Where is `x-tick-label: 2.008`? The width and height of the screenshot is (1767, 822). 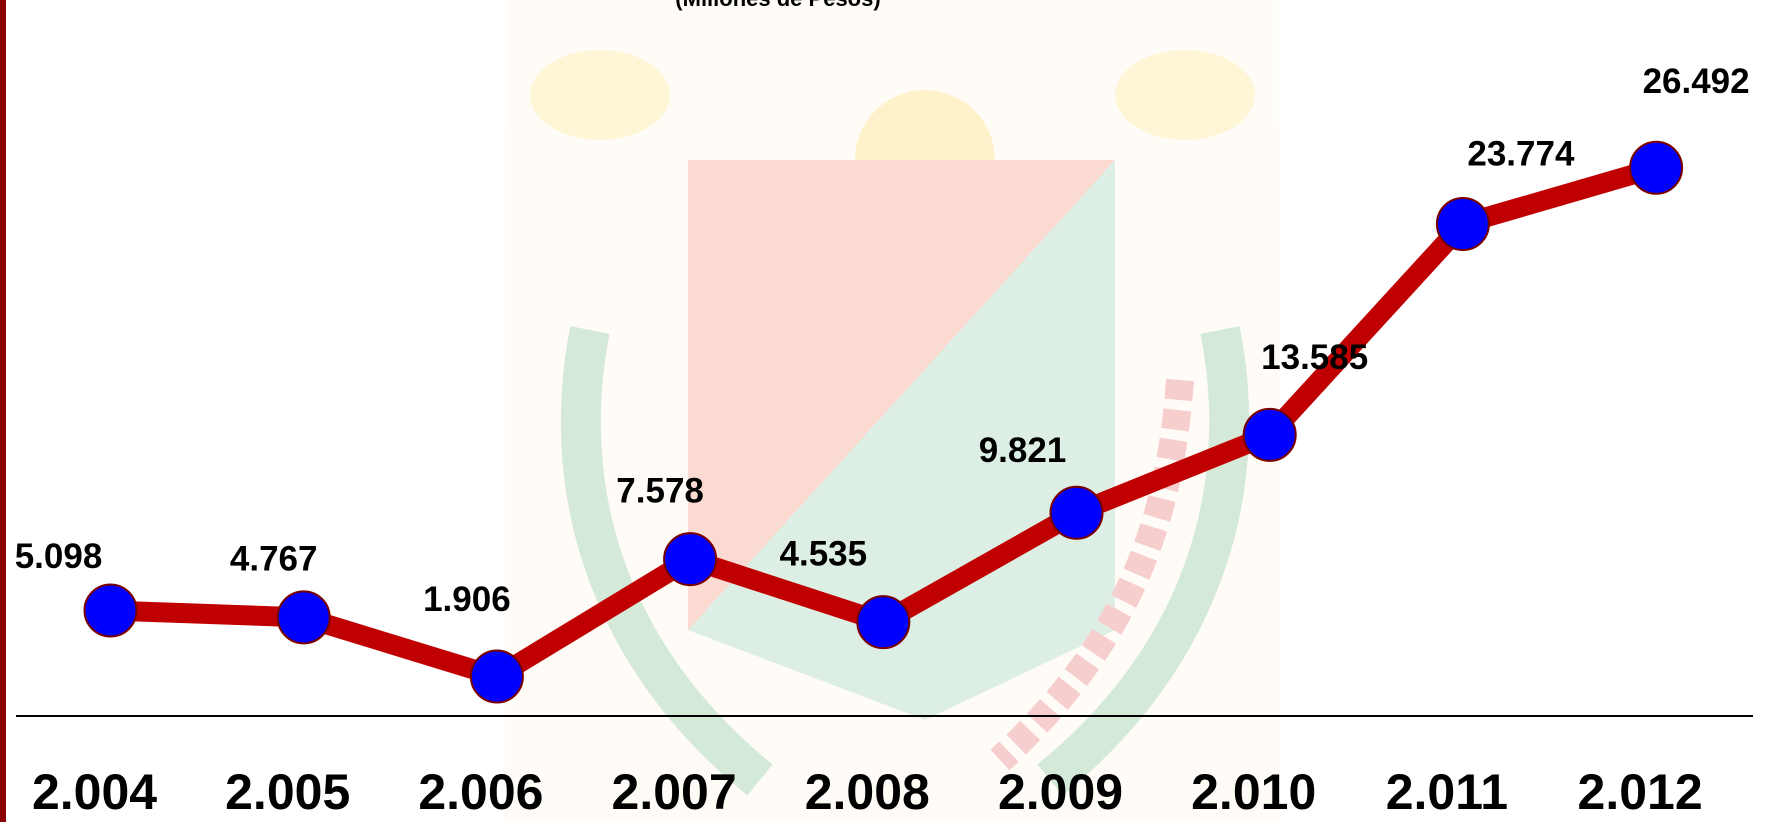 x-tick-label: 2.008 is located at coordinates (867, 792).